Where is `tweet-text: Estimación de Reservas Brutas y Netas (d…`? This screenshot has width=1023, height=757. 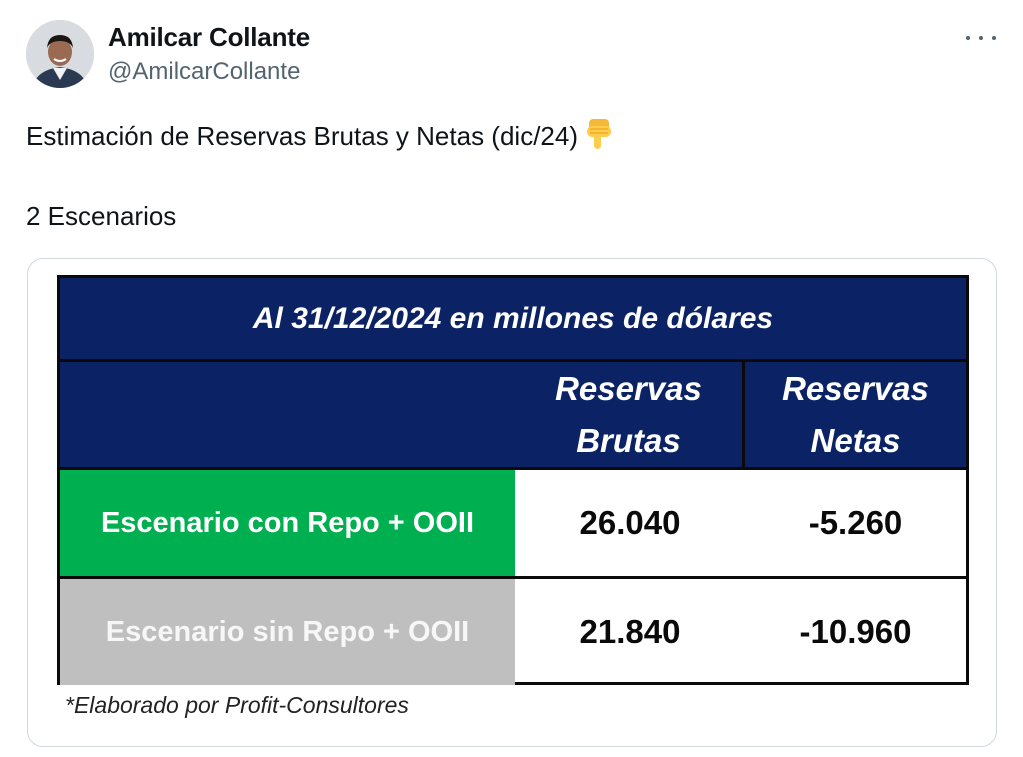 tweet-text: Estimación de Reservas Brutas y Netas (d… is located at coordinates (302, 136).